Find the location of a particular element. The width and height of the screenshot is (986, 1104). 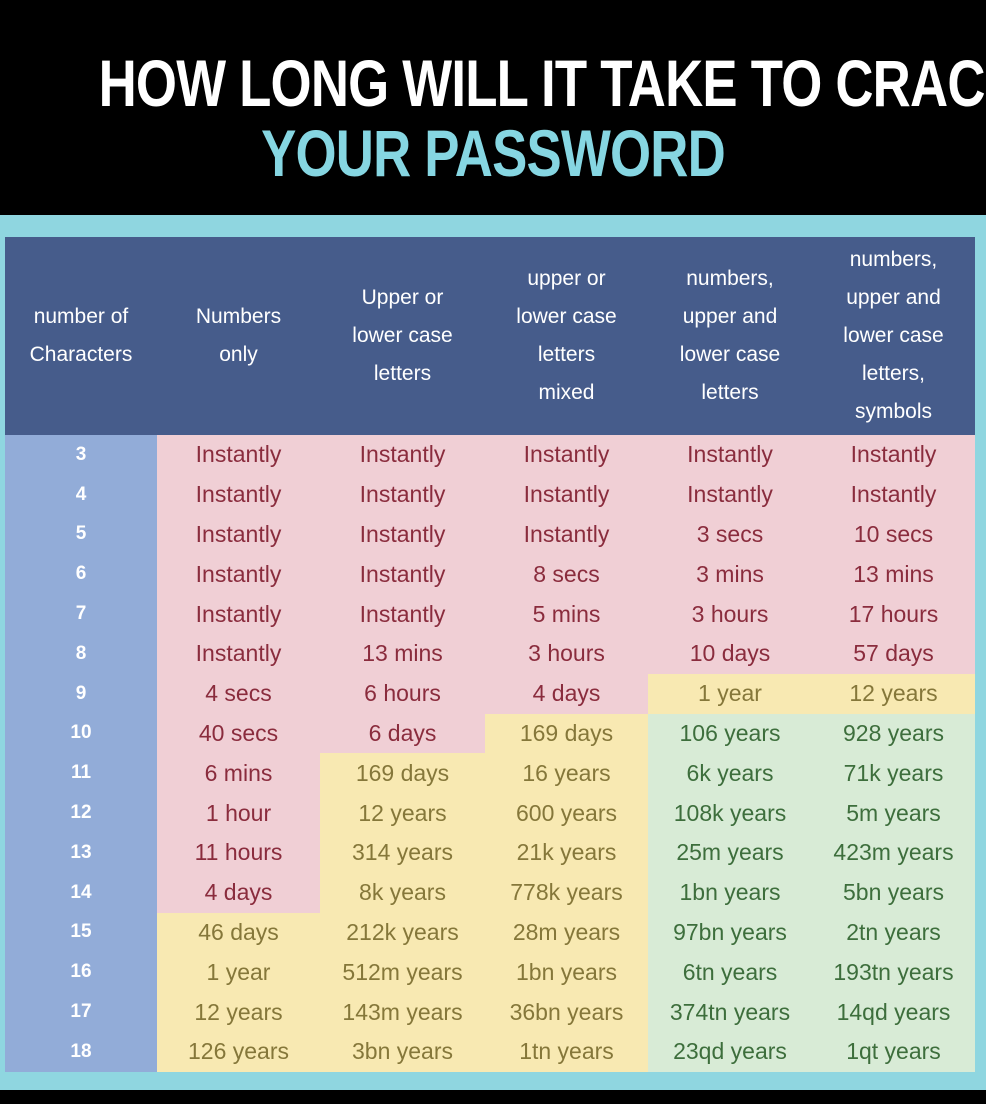

row-character-count: 15 is located at coordinates (81, 932).